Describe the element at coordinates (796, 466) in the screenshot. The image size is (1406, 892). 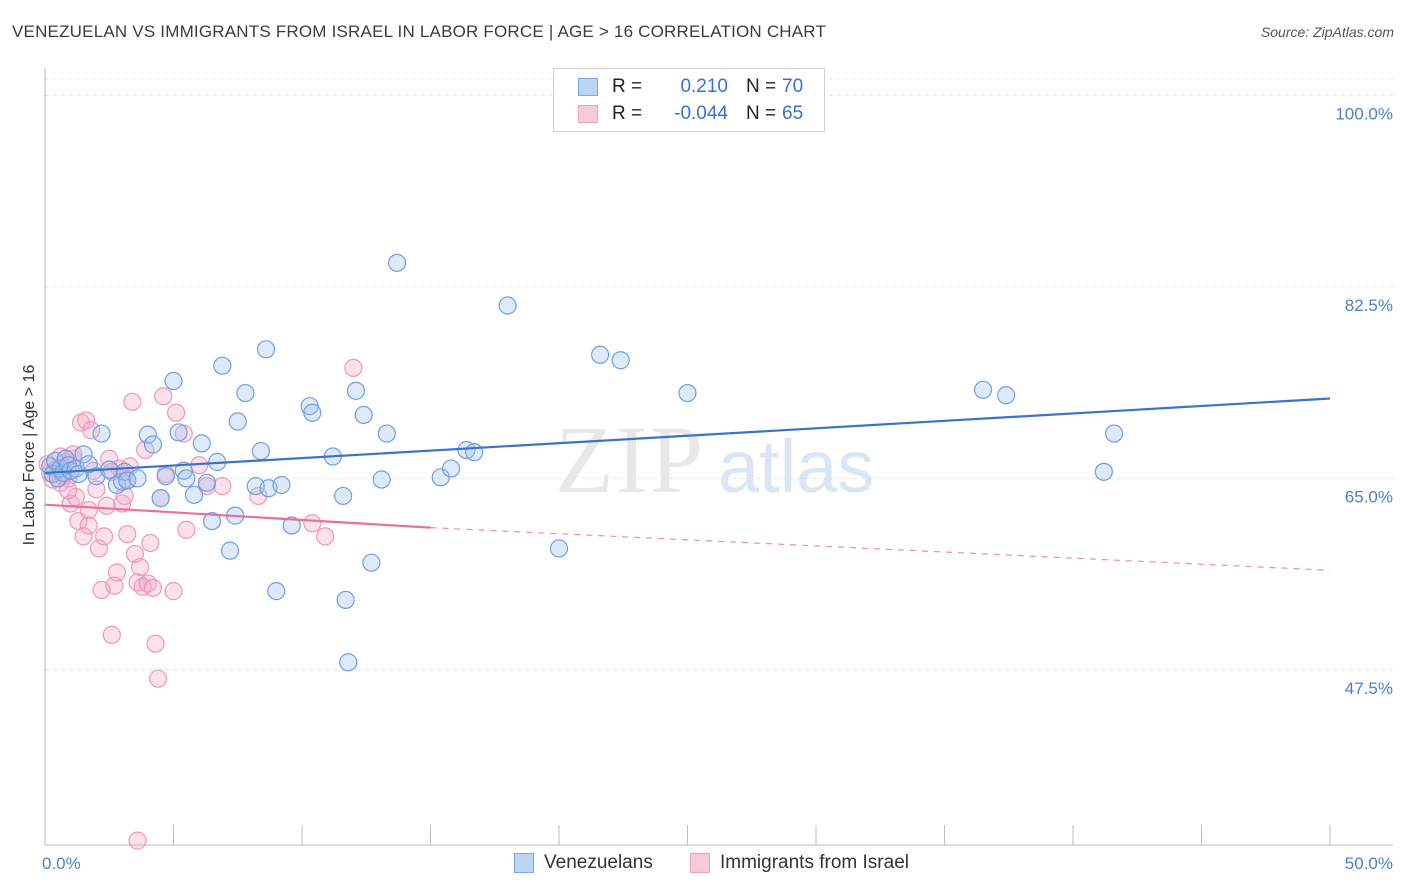
I see `svg-text: atlas` at that location.